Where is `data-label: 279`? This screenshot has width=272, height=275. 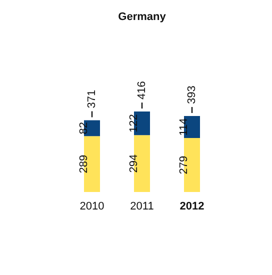
data-label: 279 is located at coordinates (184, 165).